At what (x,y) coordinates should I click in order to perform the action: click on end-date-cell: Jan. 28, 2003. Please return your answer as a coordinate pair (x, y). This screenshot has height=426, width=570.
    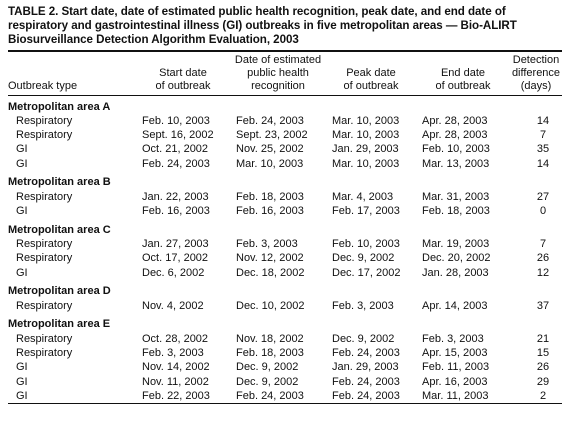
    Looking at the image, I should click on (455, 272).